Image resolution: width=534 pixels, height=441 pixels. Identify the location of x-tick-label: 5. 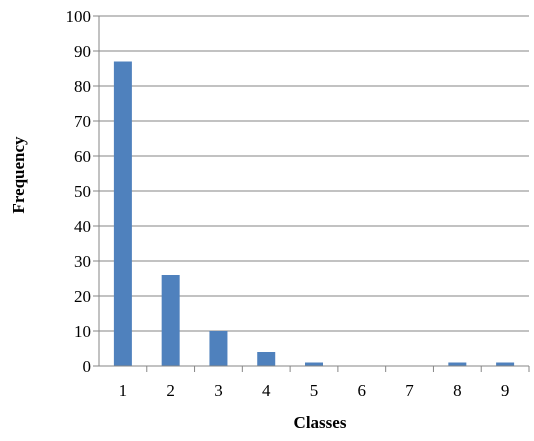
(314, 390).